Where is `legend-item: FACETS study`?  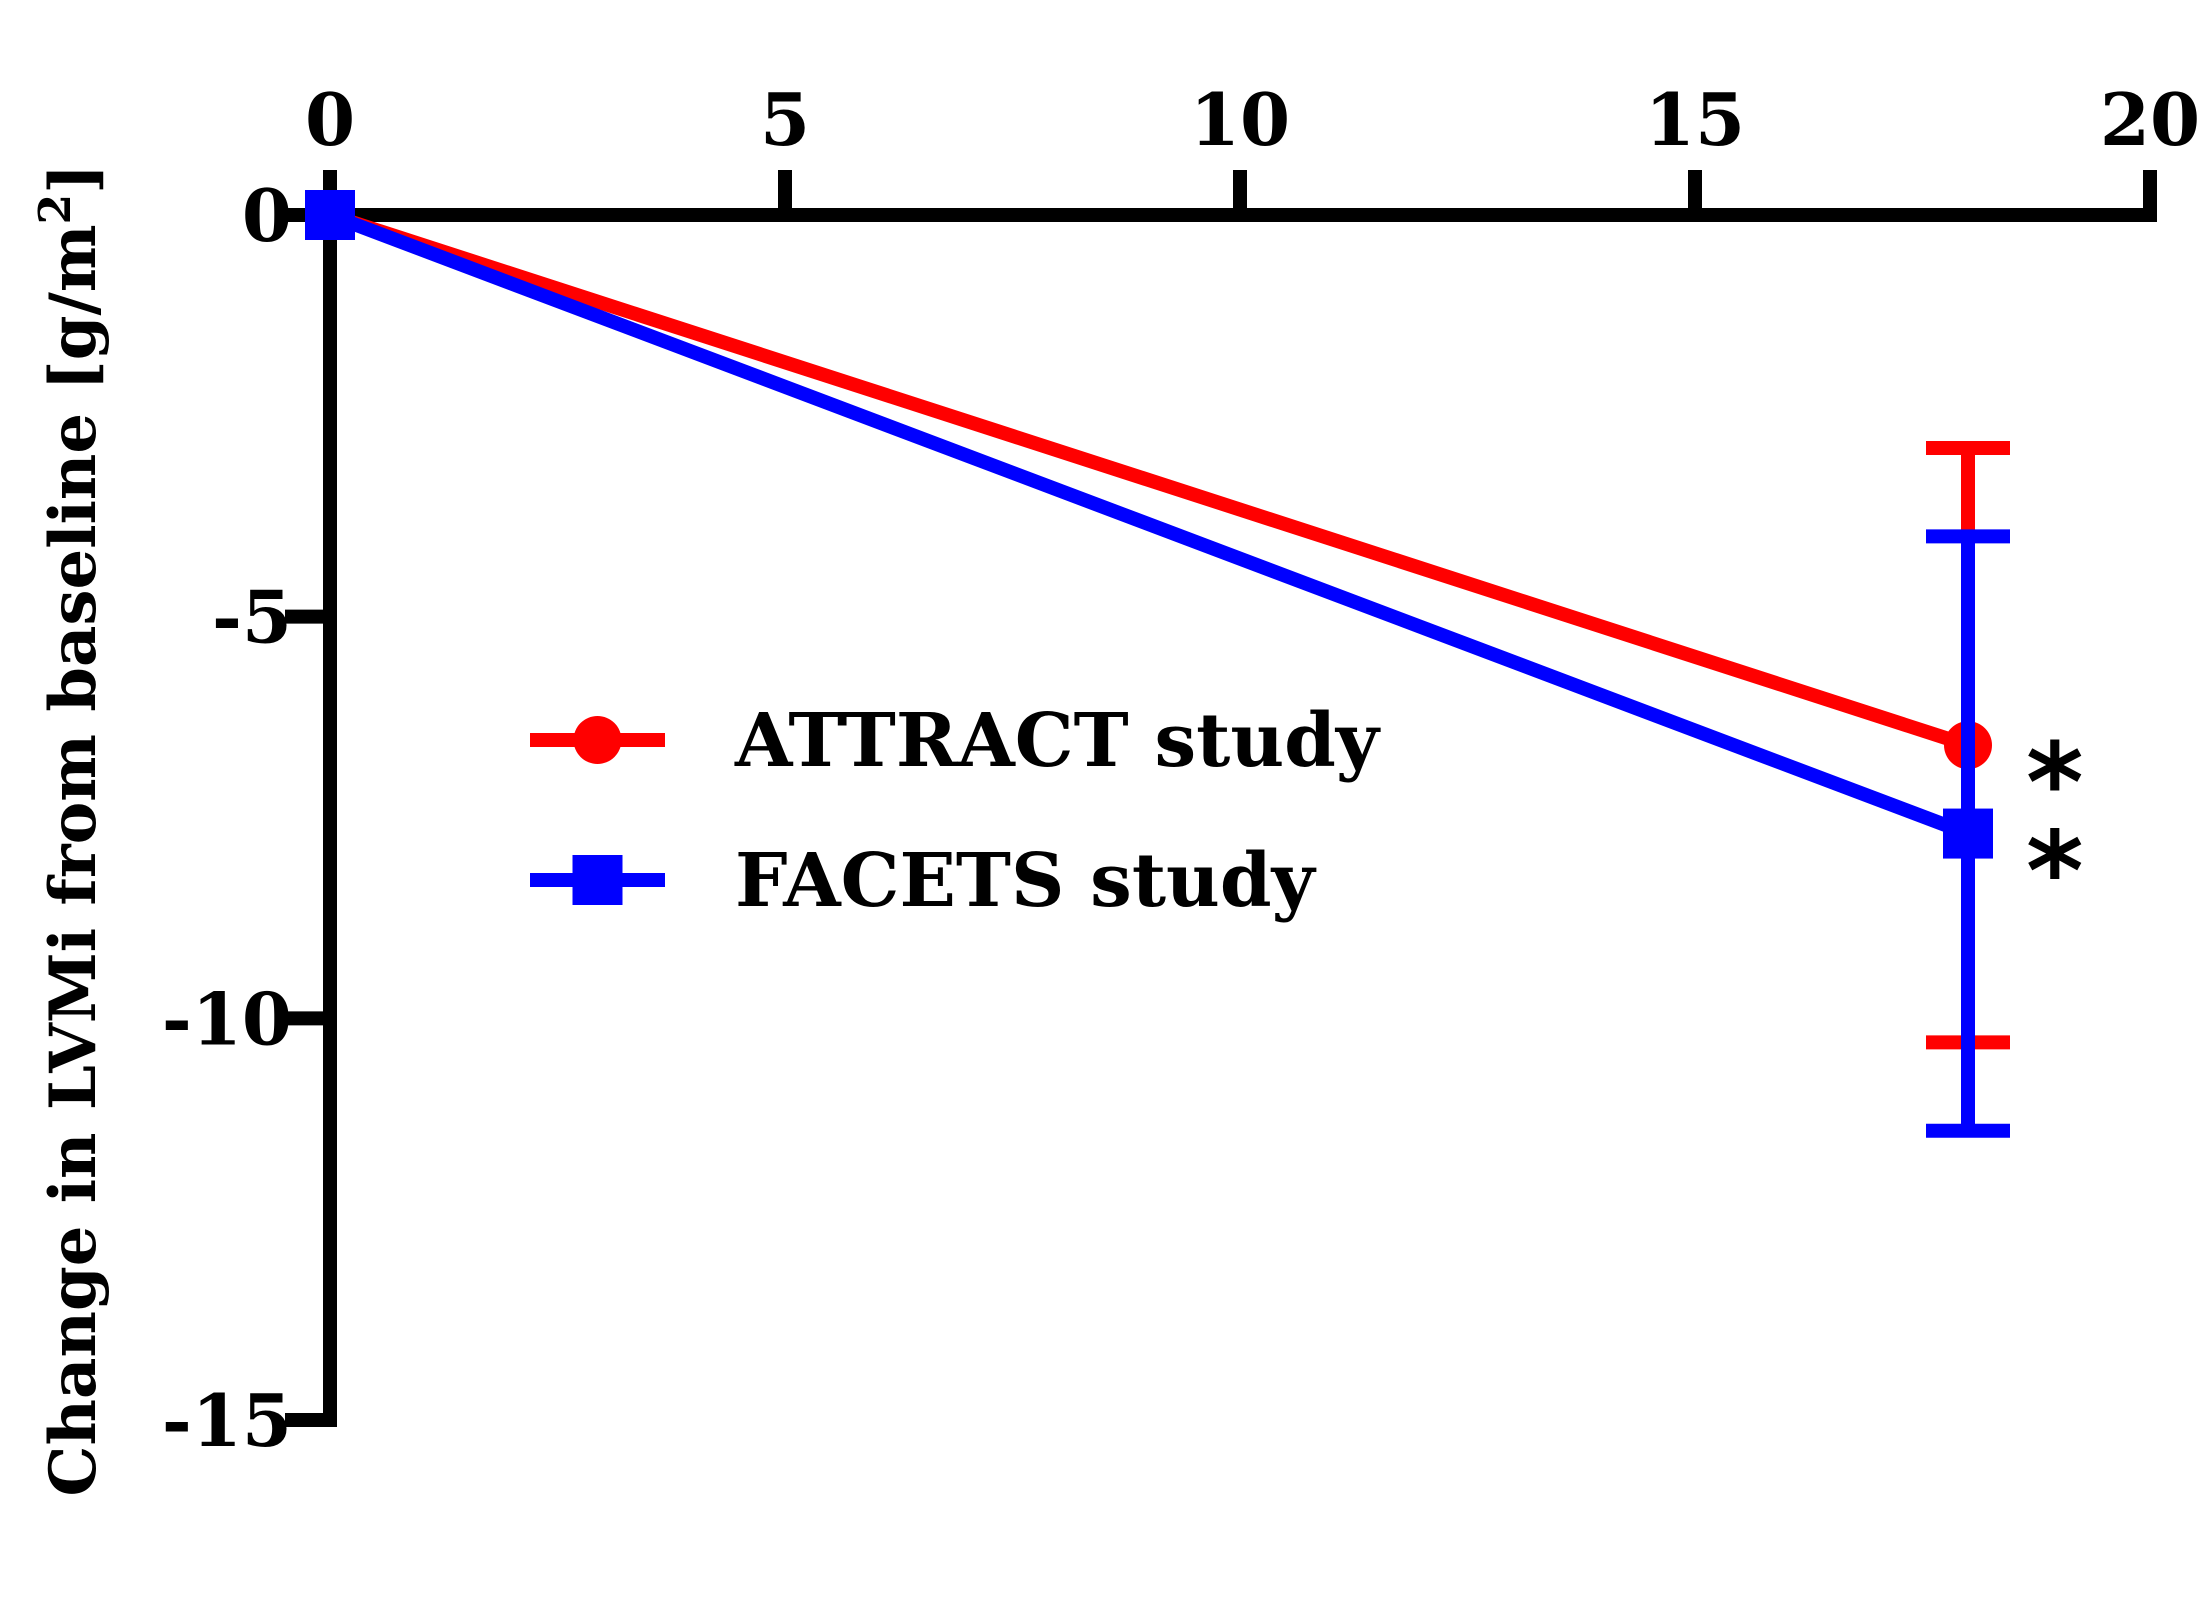 legend-item: FACETS study is located at coordinates (923, 881).